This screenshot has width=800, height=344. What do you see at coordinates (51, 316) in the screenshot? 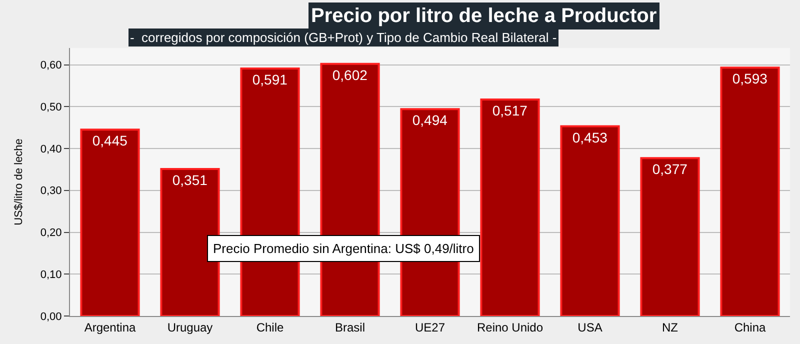
I see `y-tick-label: 0,00` at bounding box center [51, 316].